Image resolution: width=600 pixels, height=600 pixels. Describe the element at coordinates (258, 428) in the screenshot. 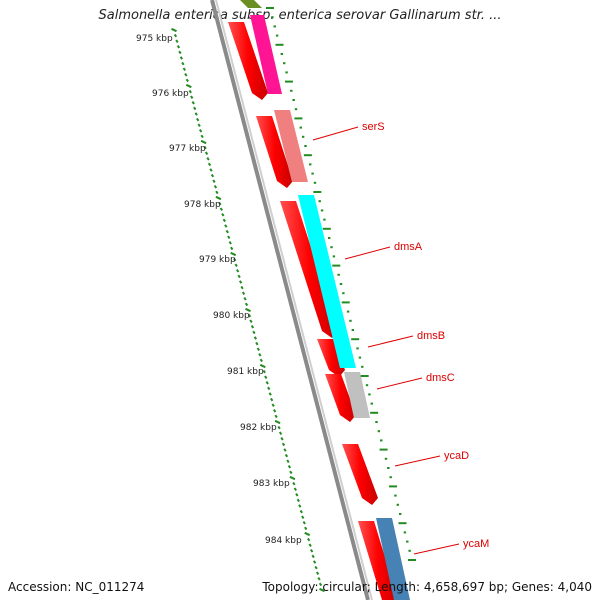

I see `kbp-label: 982 kbp` at that location.